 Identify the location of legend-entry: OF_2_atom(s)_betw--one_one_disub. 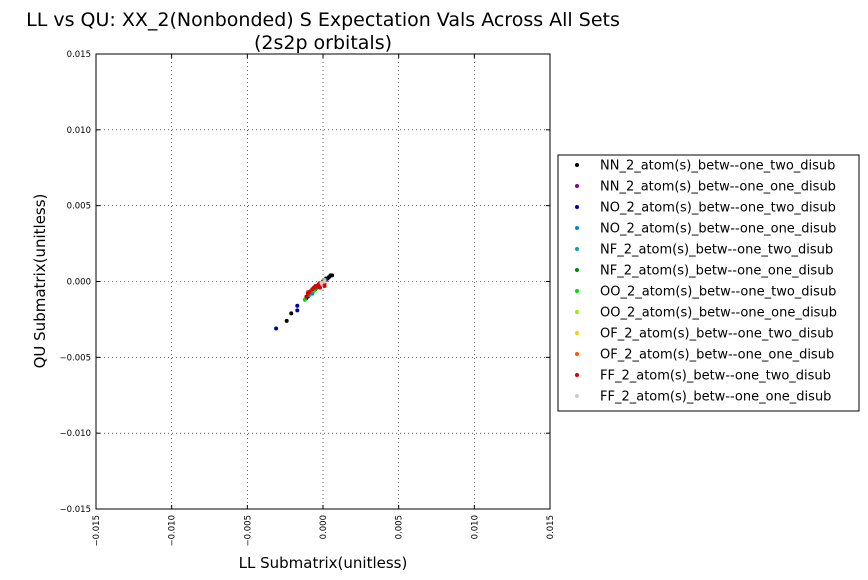
(717, 355).